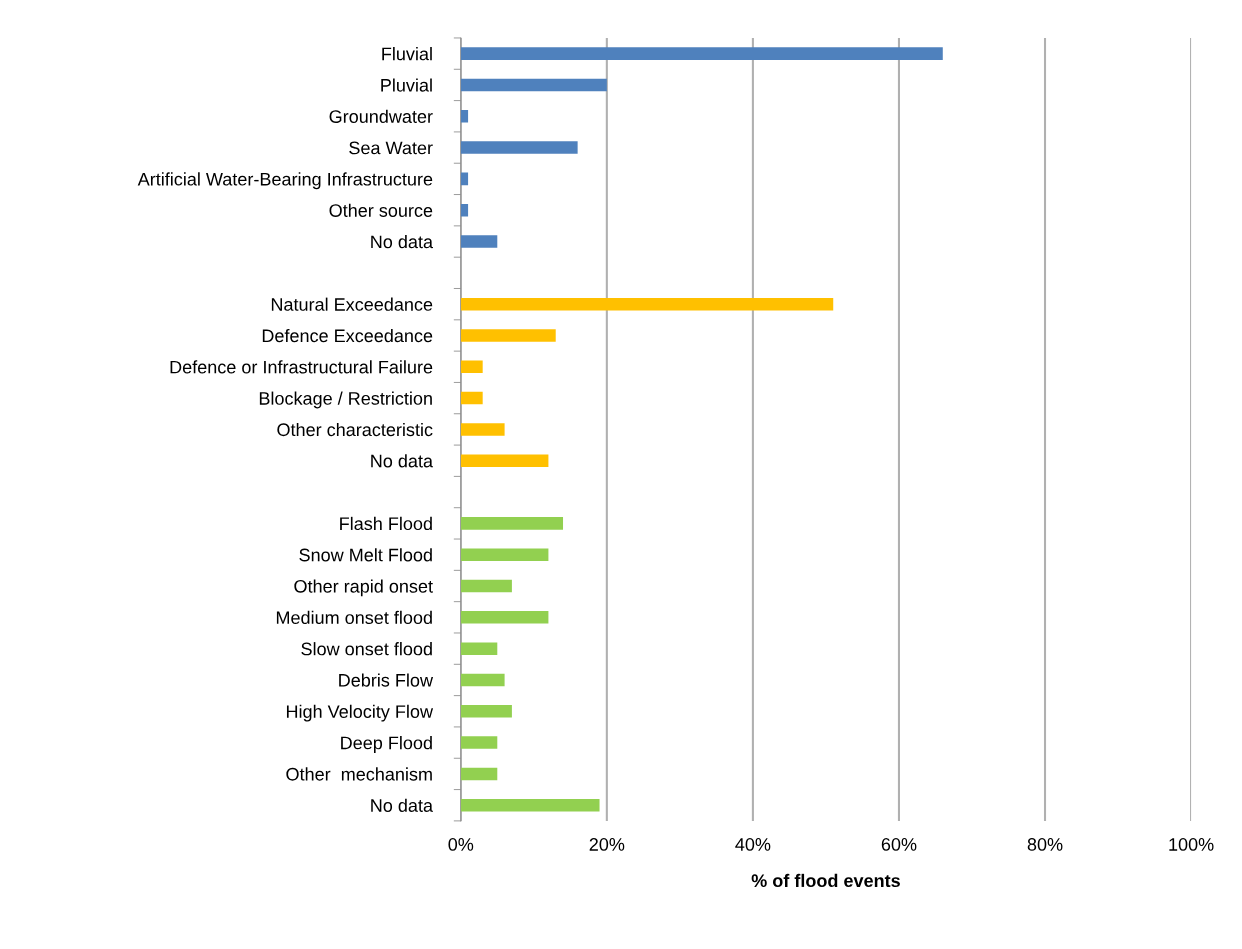 The height and width of the screenshot is (949, 1242). What do you see at coordinates (359, 774) in the screenshot?
I see `y-tick-label: Other mechanism` at bounding box center [359, 774].